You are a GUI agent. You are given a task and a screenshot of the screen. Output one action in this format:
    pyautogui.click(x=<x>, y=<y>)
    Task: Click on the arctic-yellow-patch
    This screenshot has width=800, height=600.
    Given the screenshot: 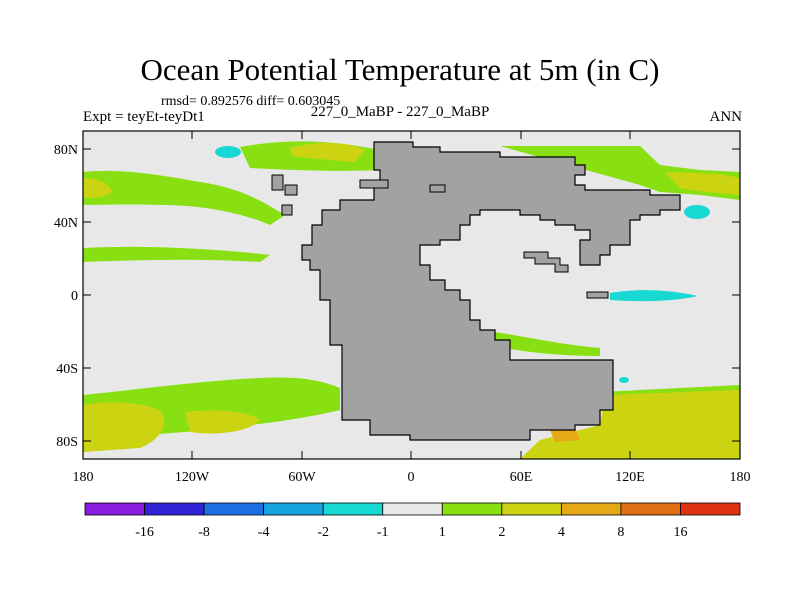 What is the action you would take?
    pyautogui.click(x=327, y=152)
    